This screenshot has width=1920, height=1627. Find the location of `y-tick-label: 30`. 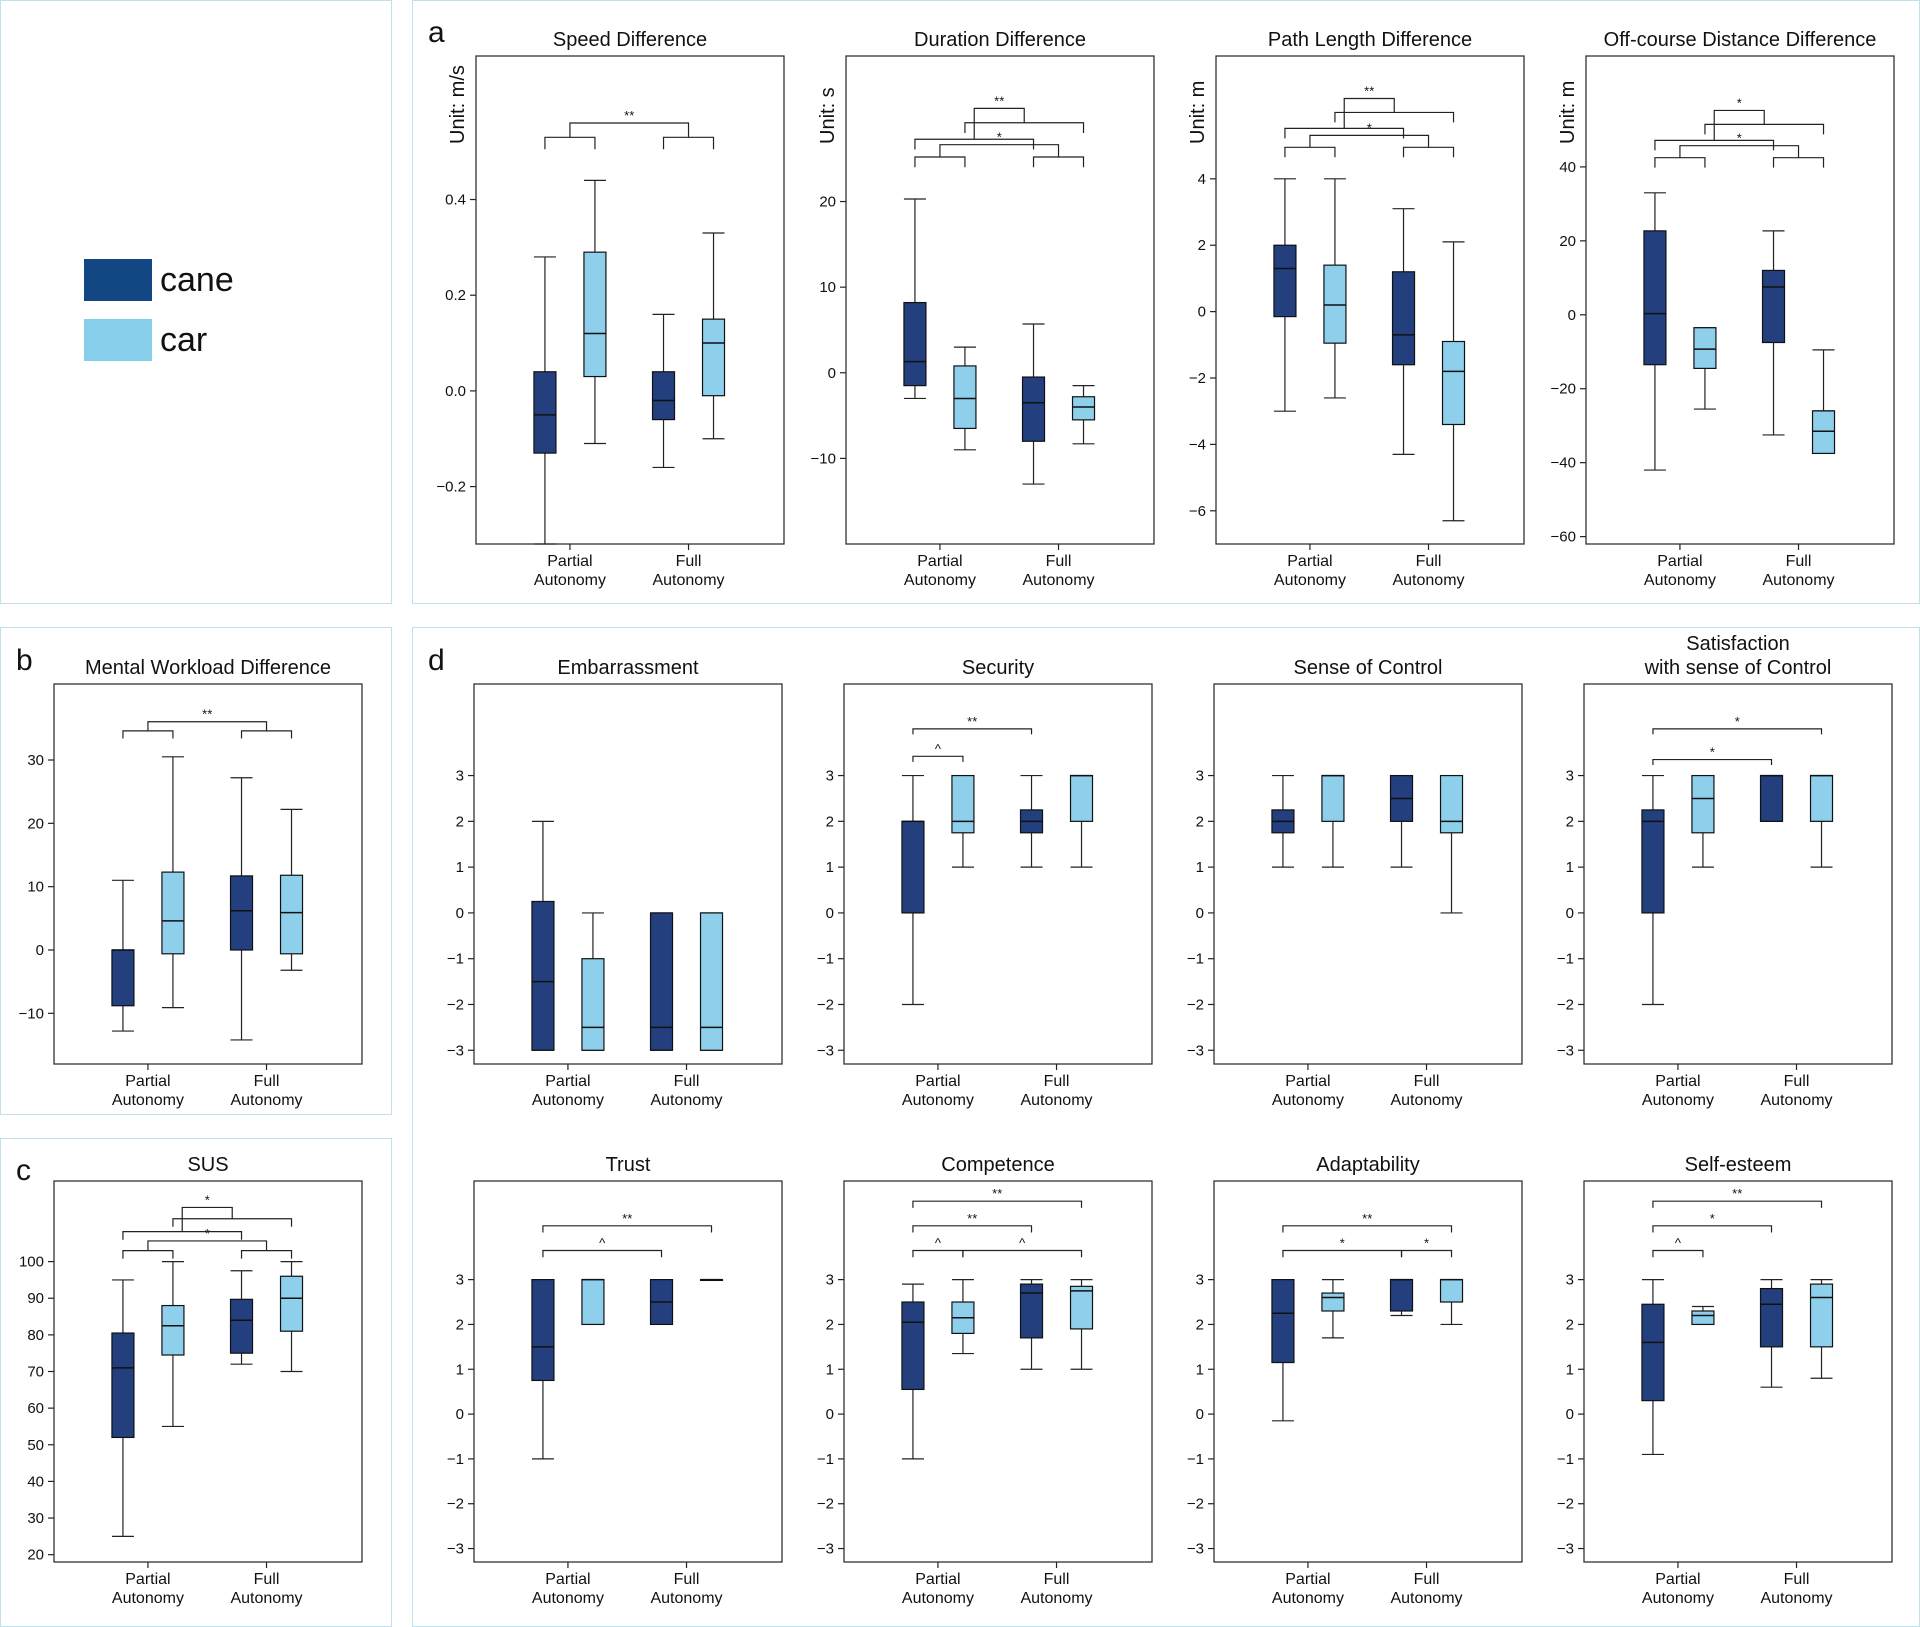

y-tick-label: 30 is located at coordinates (35, 1518).